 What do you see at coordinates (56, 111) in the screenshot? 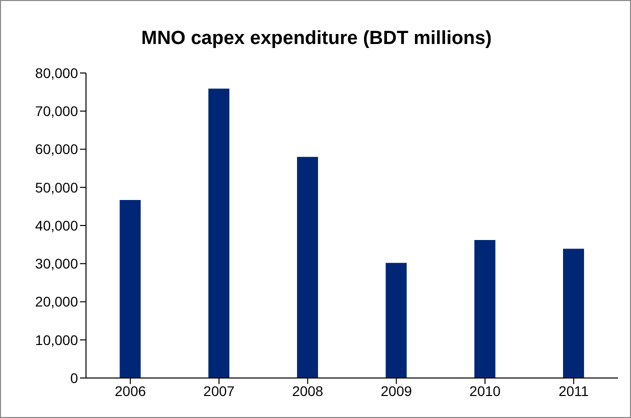
I see `y-tick-label: 70,000` at bounding box center [56, 111].